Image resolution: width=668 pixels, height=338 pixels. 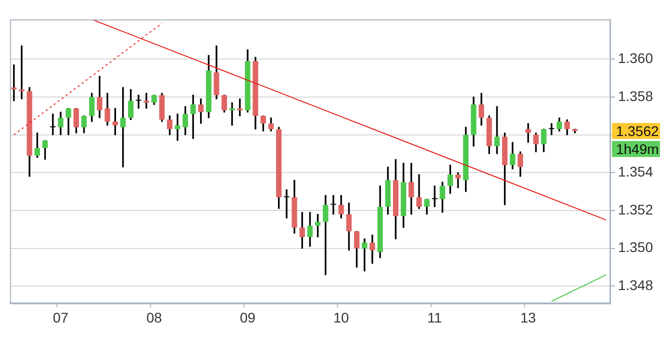 What do you see at coordinates (154, 317) in the screenshot?
I see `x-tick-label: 08` at bounding box center [154, 317].